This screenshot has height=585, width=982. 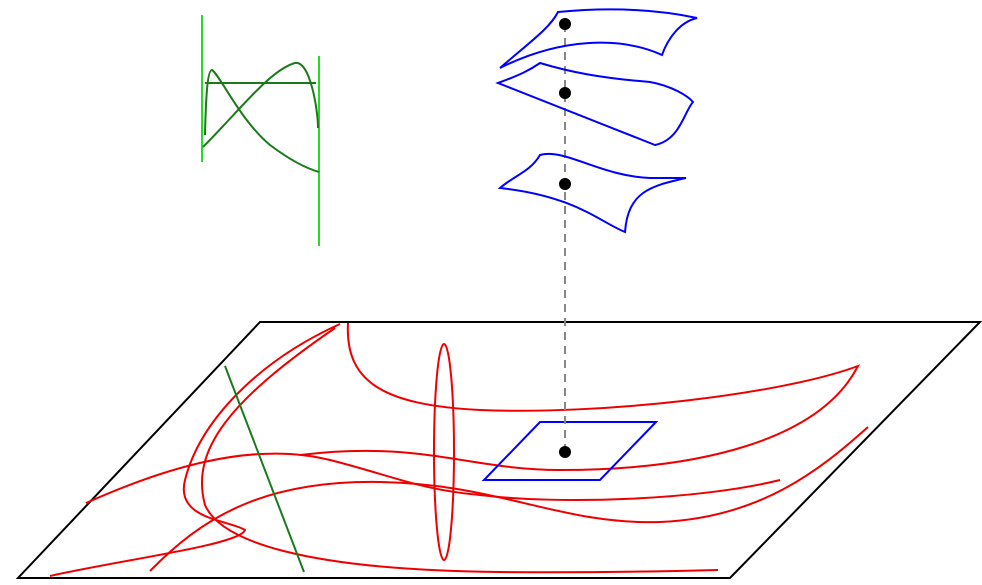 What do you see at coordinates (264, 469) in the screenshot?
I see `green-line` at bounding box center [264, 469].